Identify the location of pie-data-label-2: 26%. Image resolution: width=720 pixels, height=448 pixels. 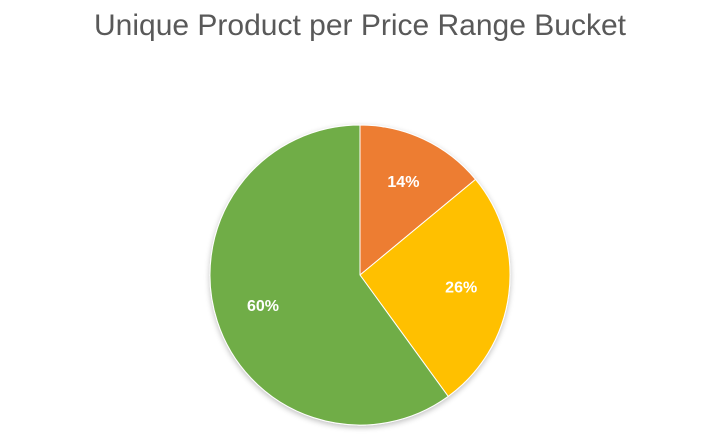
(461, 287).